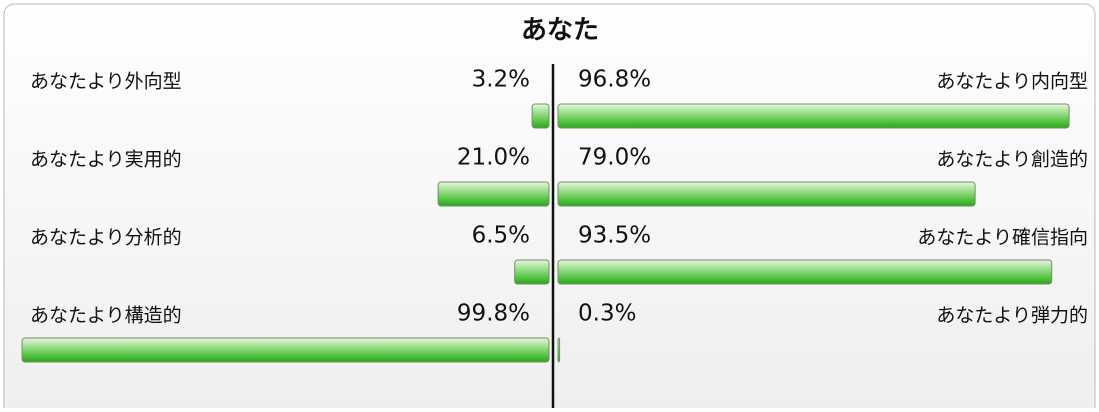 This screenshot has width=1099, height=412. What do you see at coordinates (1012, 82) in the screenshot?
I see `right-label: あなたより内向型` at bounding box center [1012, 82].